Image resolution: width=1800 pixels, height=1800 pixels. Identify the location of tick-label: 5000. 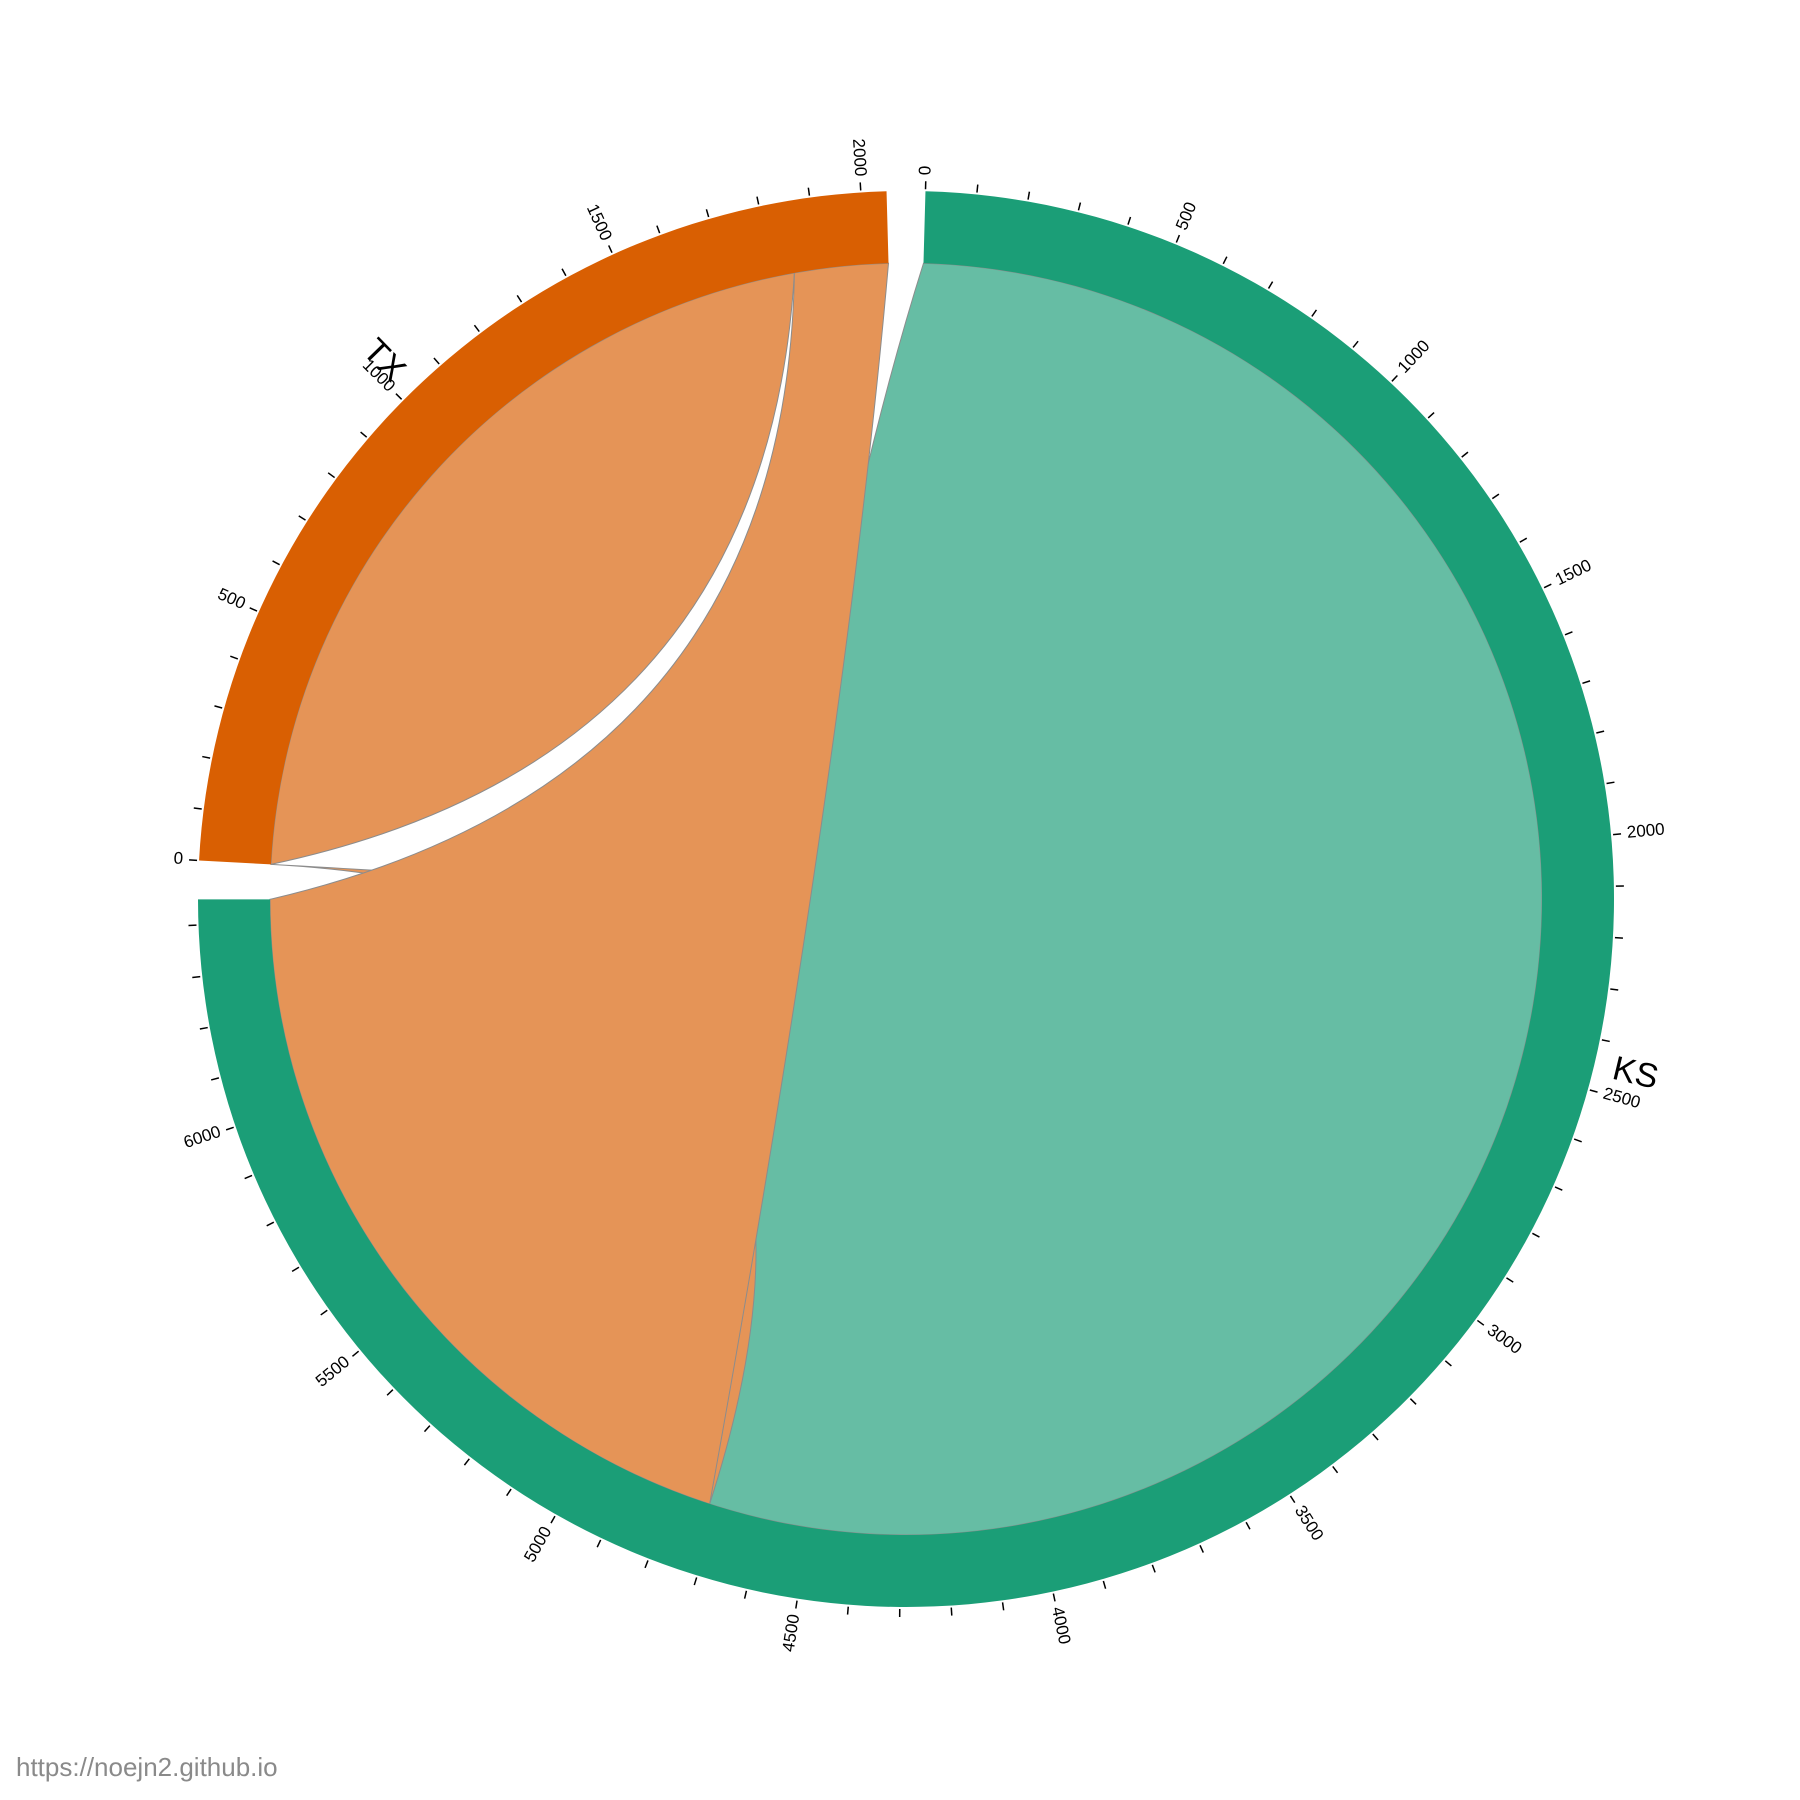
(537, 1544).